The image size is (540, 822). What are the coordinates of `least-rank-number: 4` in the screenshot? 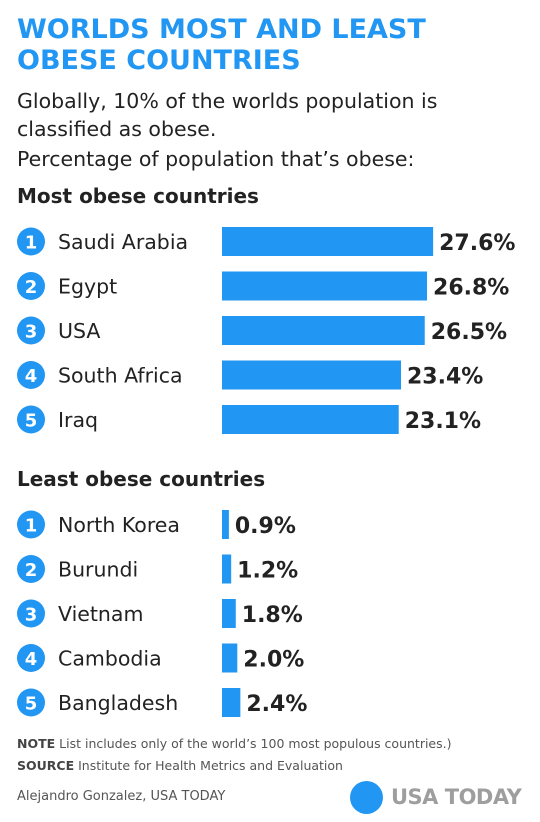 It's located at (31, 659).